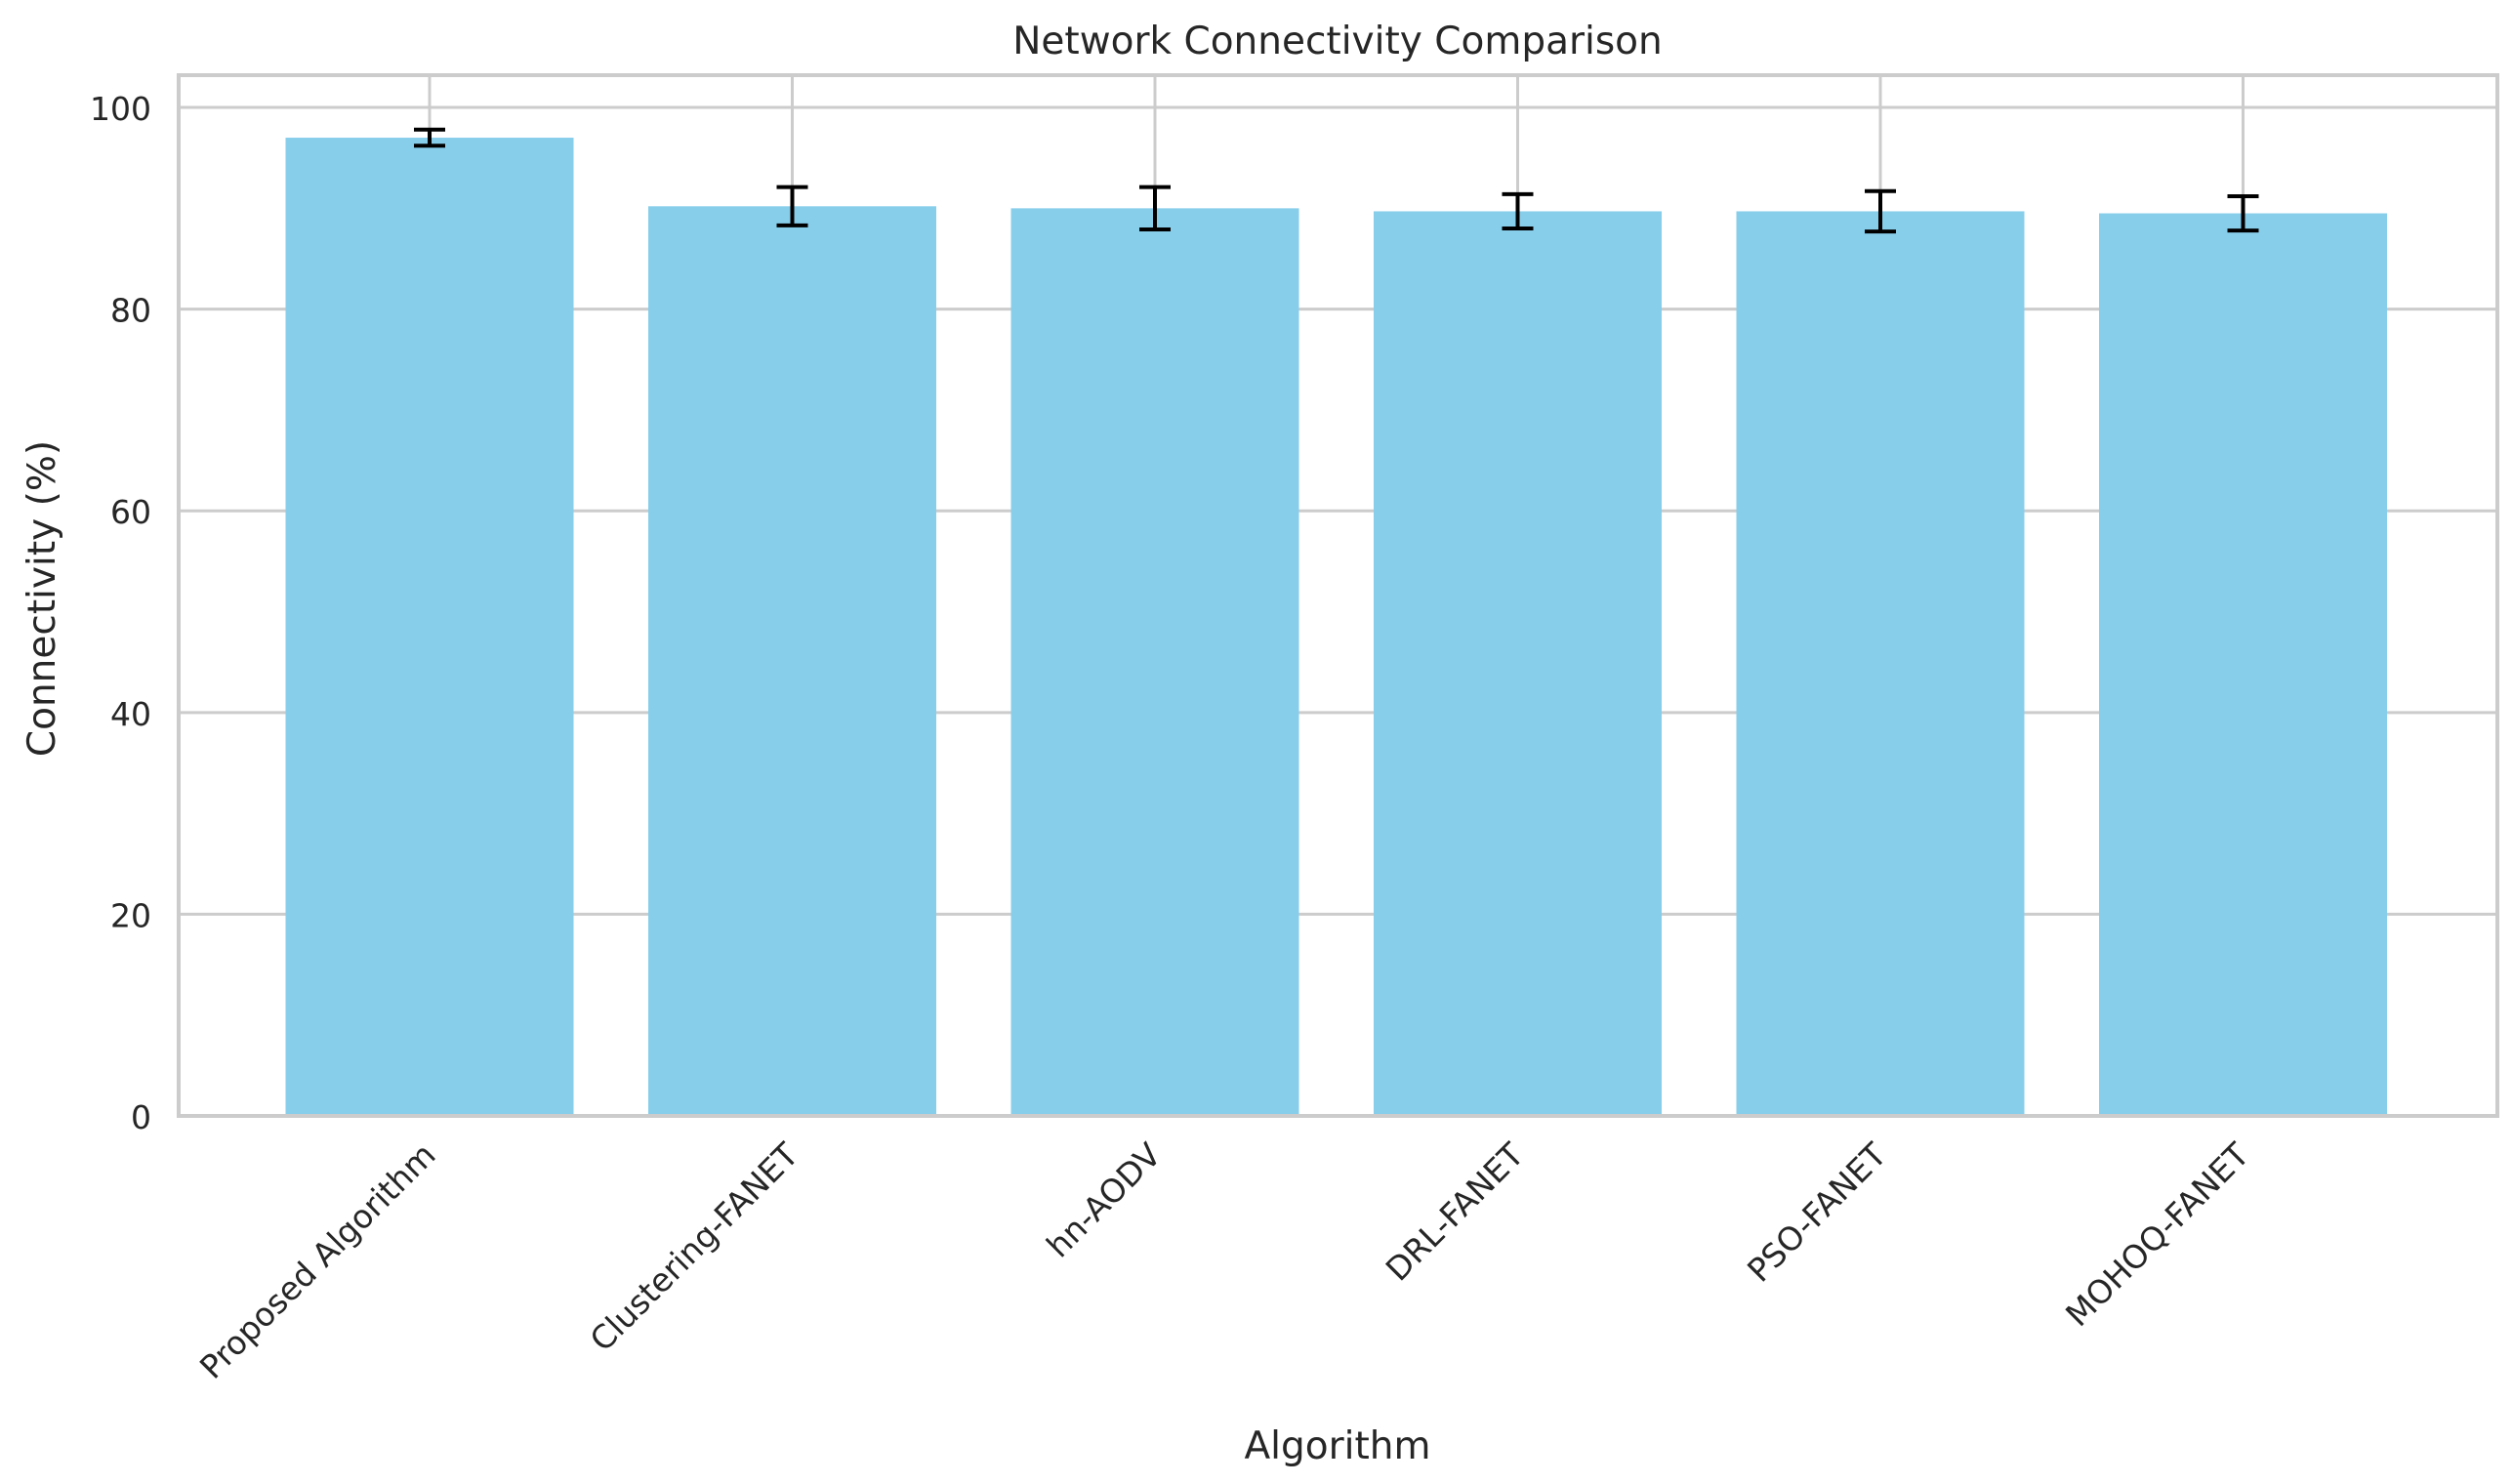 The image size is (2513, 1484). What do you see at coordinates (1337, 41) in the screenshot?
I see `chart-title: Network Connectivity Comparison` at bounding box center [1337, 41].